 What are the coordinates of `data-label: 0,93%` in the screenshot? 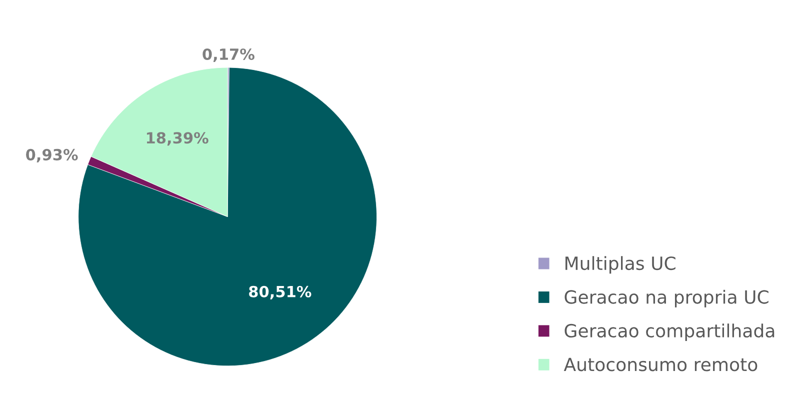 It's located at (52, 155).